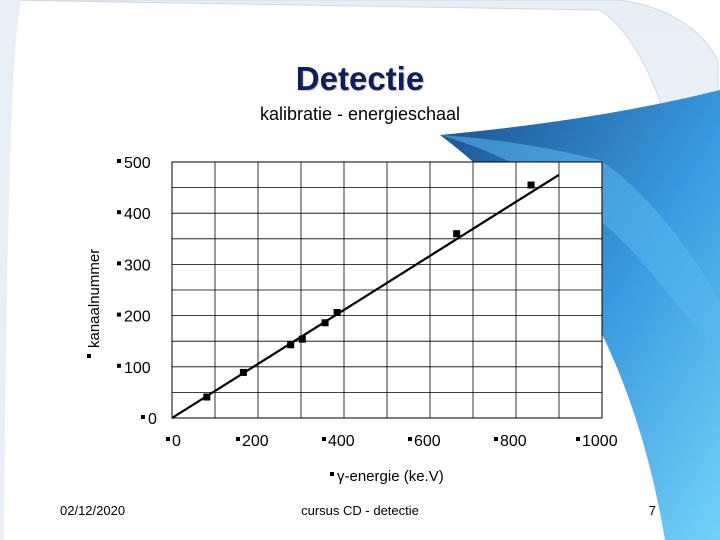 Image resolution: width=720 pixels, height=540 pixels. What do you see at coordinates (332, 474) in the screenshot?
I see `x-axis-label-bullet` at bounding box center [332, 474].